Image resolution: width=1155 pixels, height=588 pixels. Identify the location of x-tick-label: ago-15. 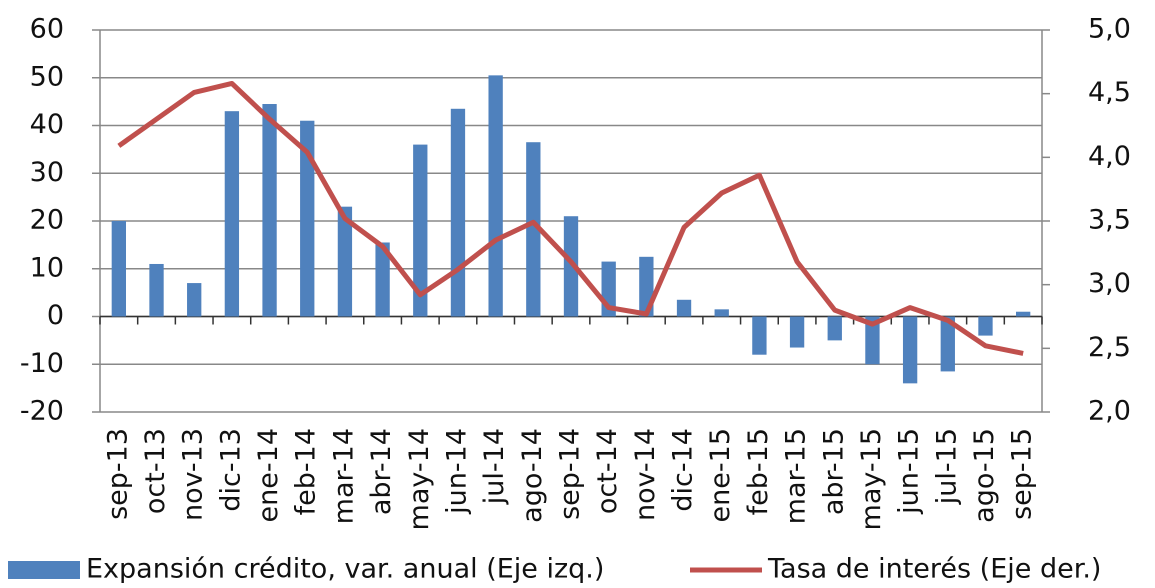
(984, 475).